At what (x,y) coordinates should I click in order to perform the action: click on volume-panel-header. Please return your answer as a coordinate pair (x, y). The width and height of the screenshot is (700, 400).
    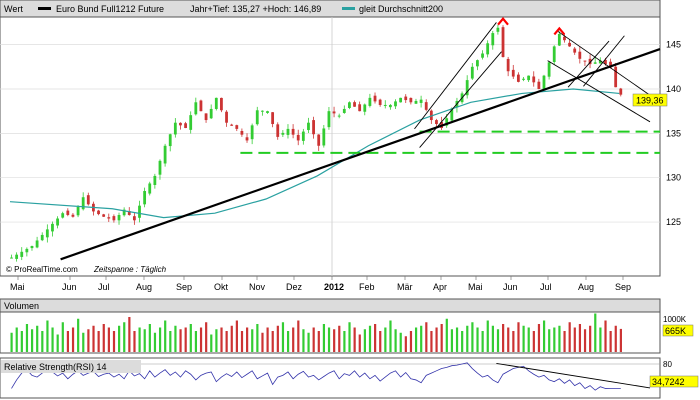
    Looking at the image, I should click on (330, 305).